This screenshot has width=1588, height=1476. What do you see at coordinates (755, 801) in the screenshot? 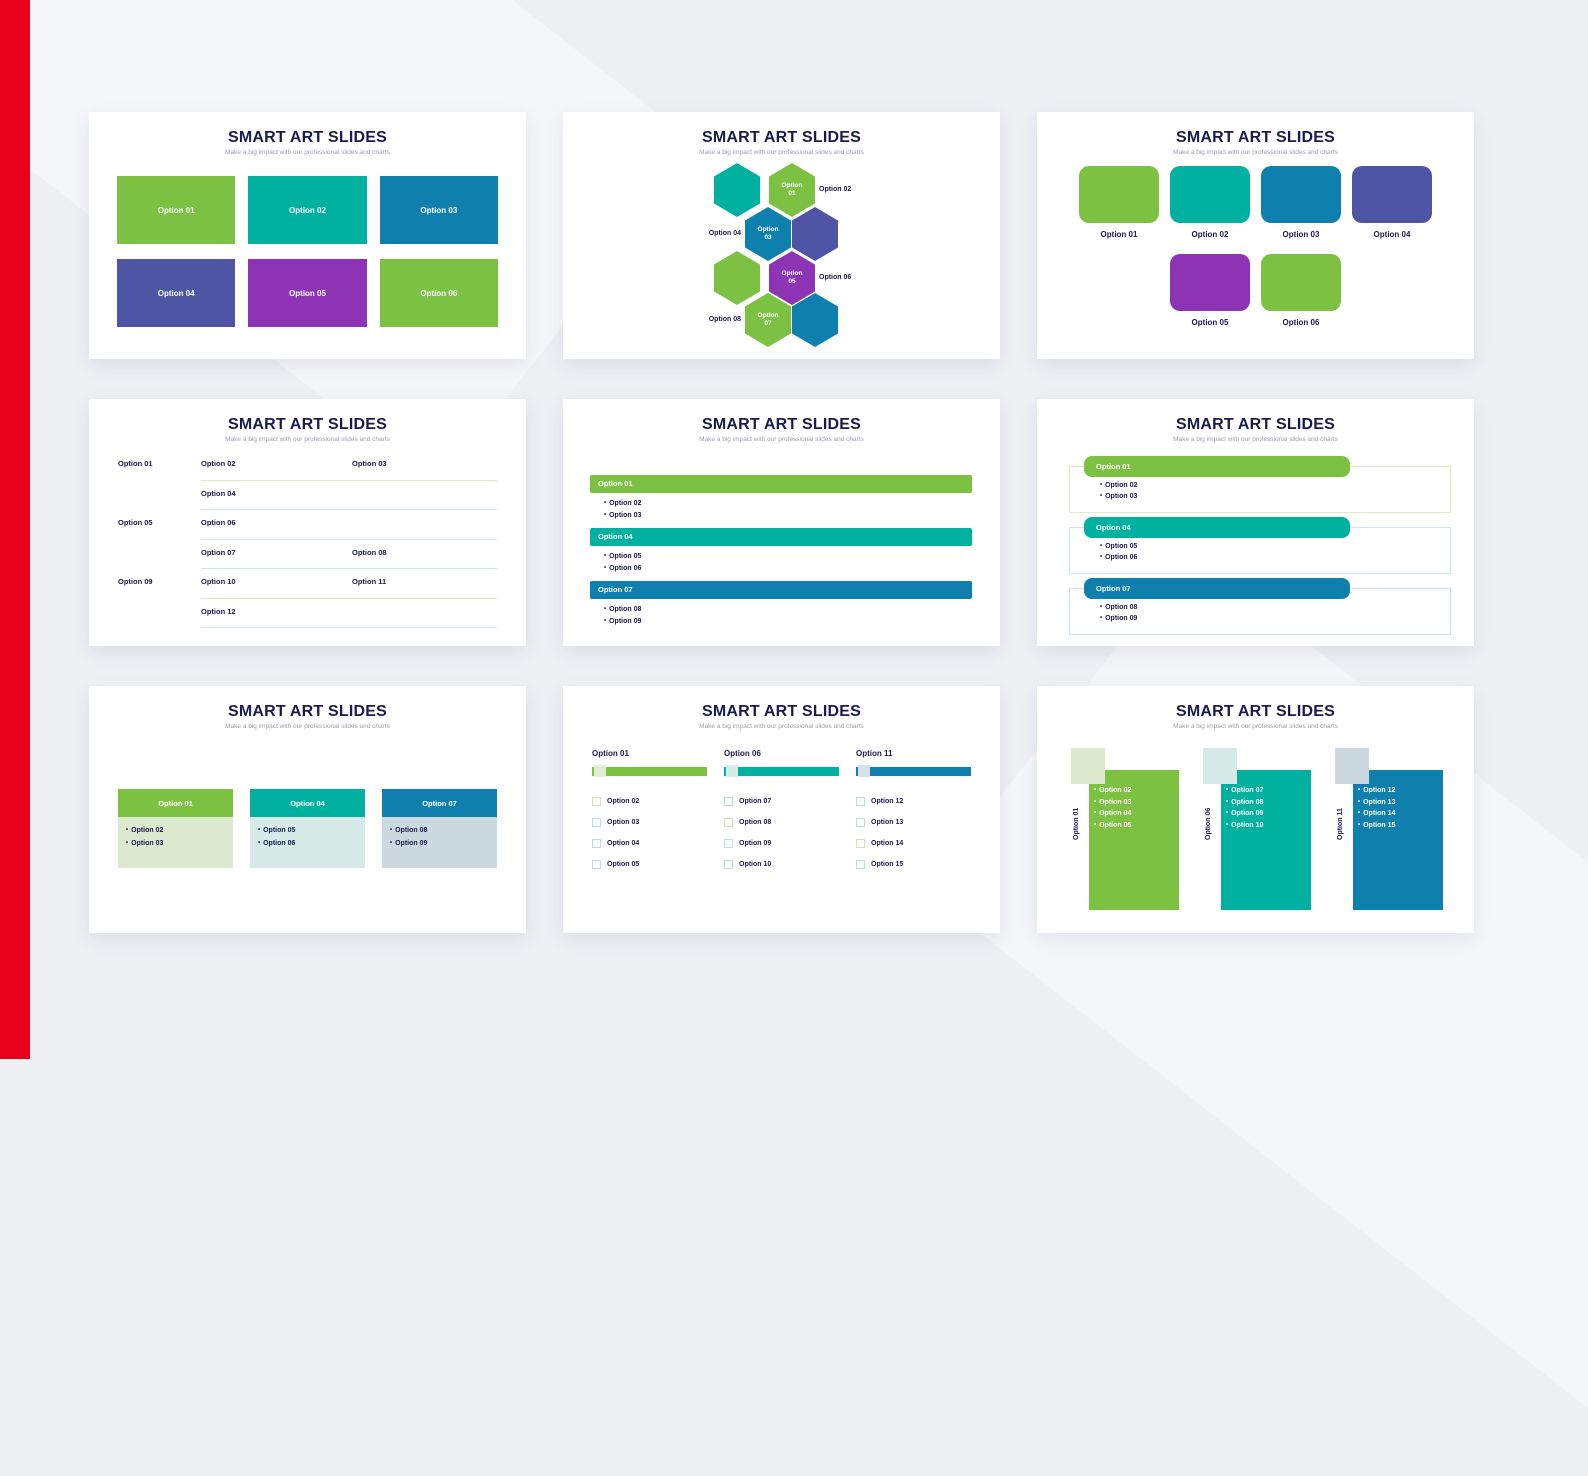
I see `checklist-label: Option 07` at bounding box center [755, 801].